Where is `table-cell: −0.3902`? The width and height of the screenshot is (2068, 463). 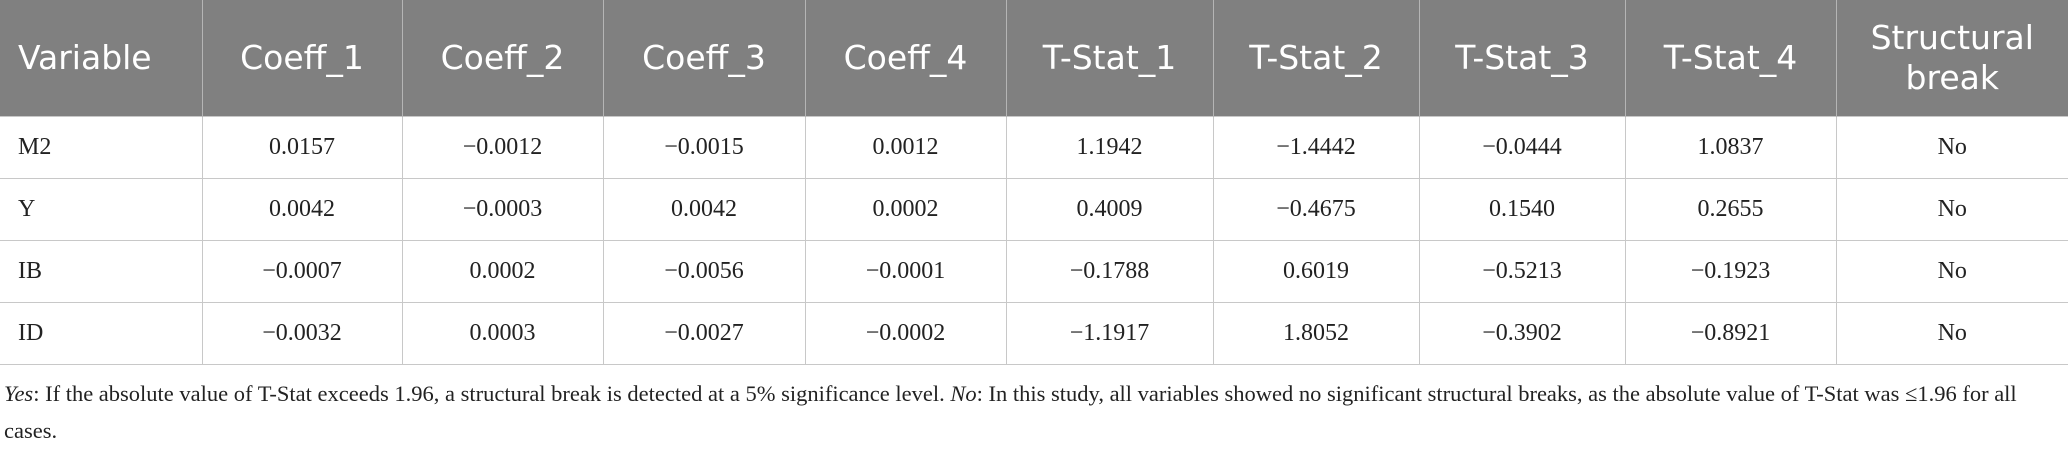 table-cell: −0.3902 is located at coordinates (1522, 333).